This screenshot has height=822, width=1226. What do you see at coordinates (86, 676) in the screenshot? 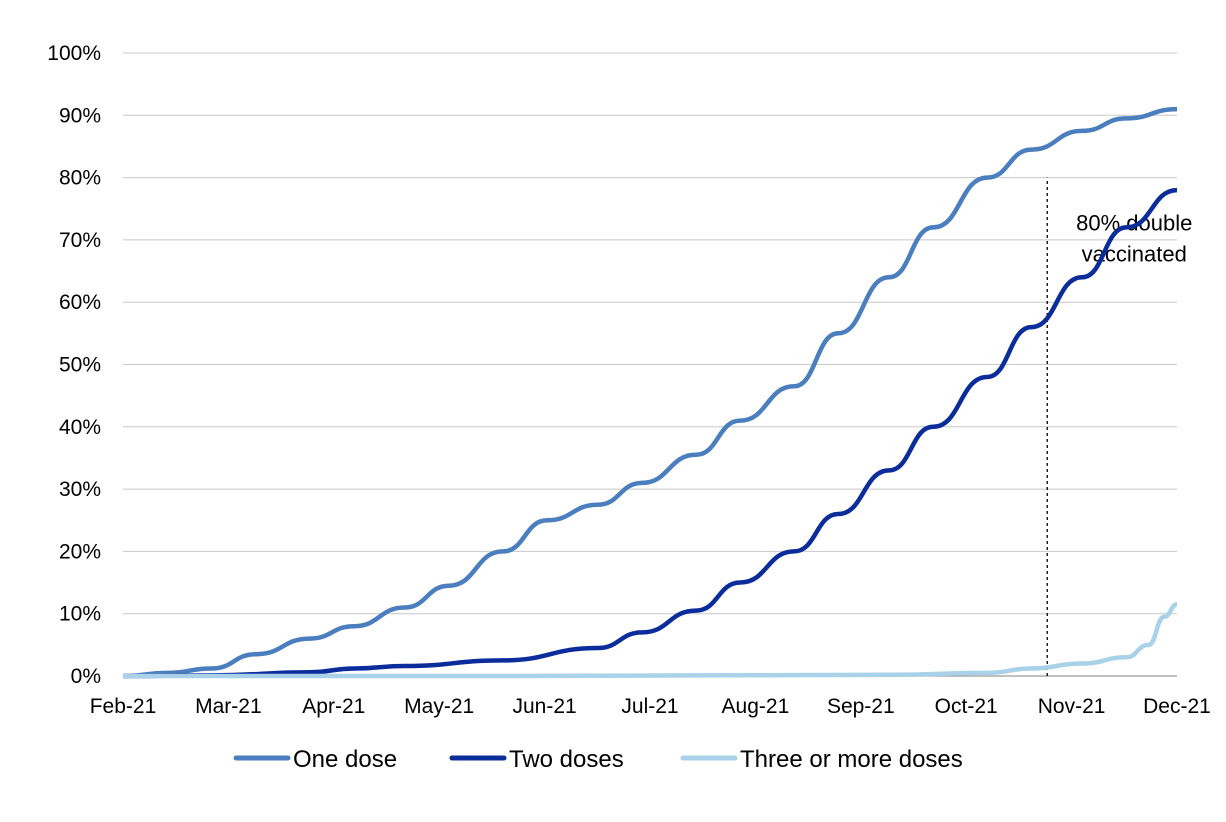
I see `y-tick-label: 0%` at bounding box center [86, 676].